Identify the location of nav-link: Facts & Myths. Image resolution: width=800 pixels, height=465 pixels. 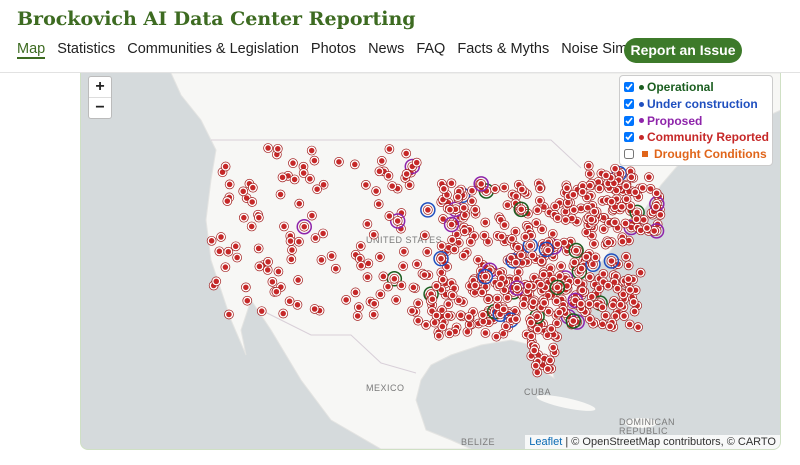
(503, 49).